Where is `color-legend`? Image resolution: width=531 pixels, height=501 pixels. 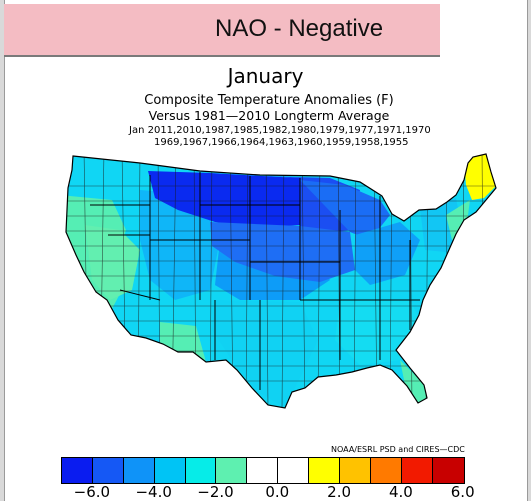 color-legend is located at coordinates (263, 470).